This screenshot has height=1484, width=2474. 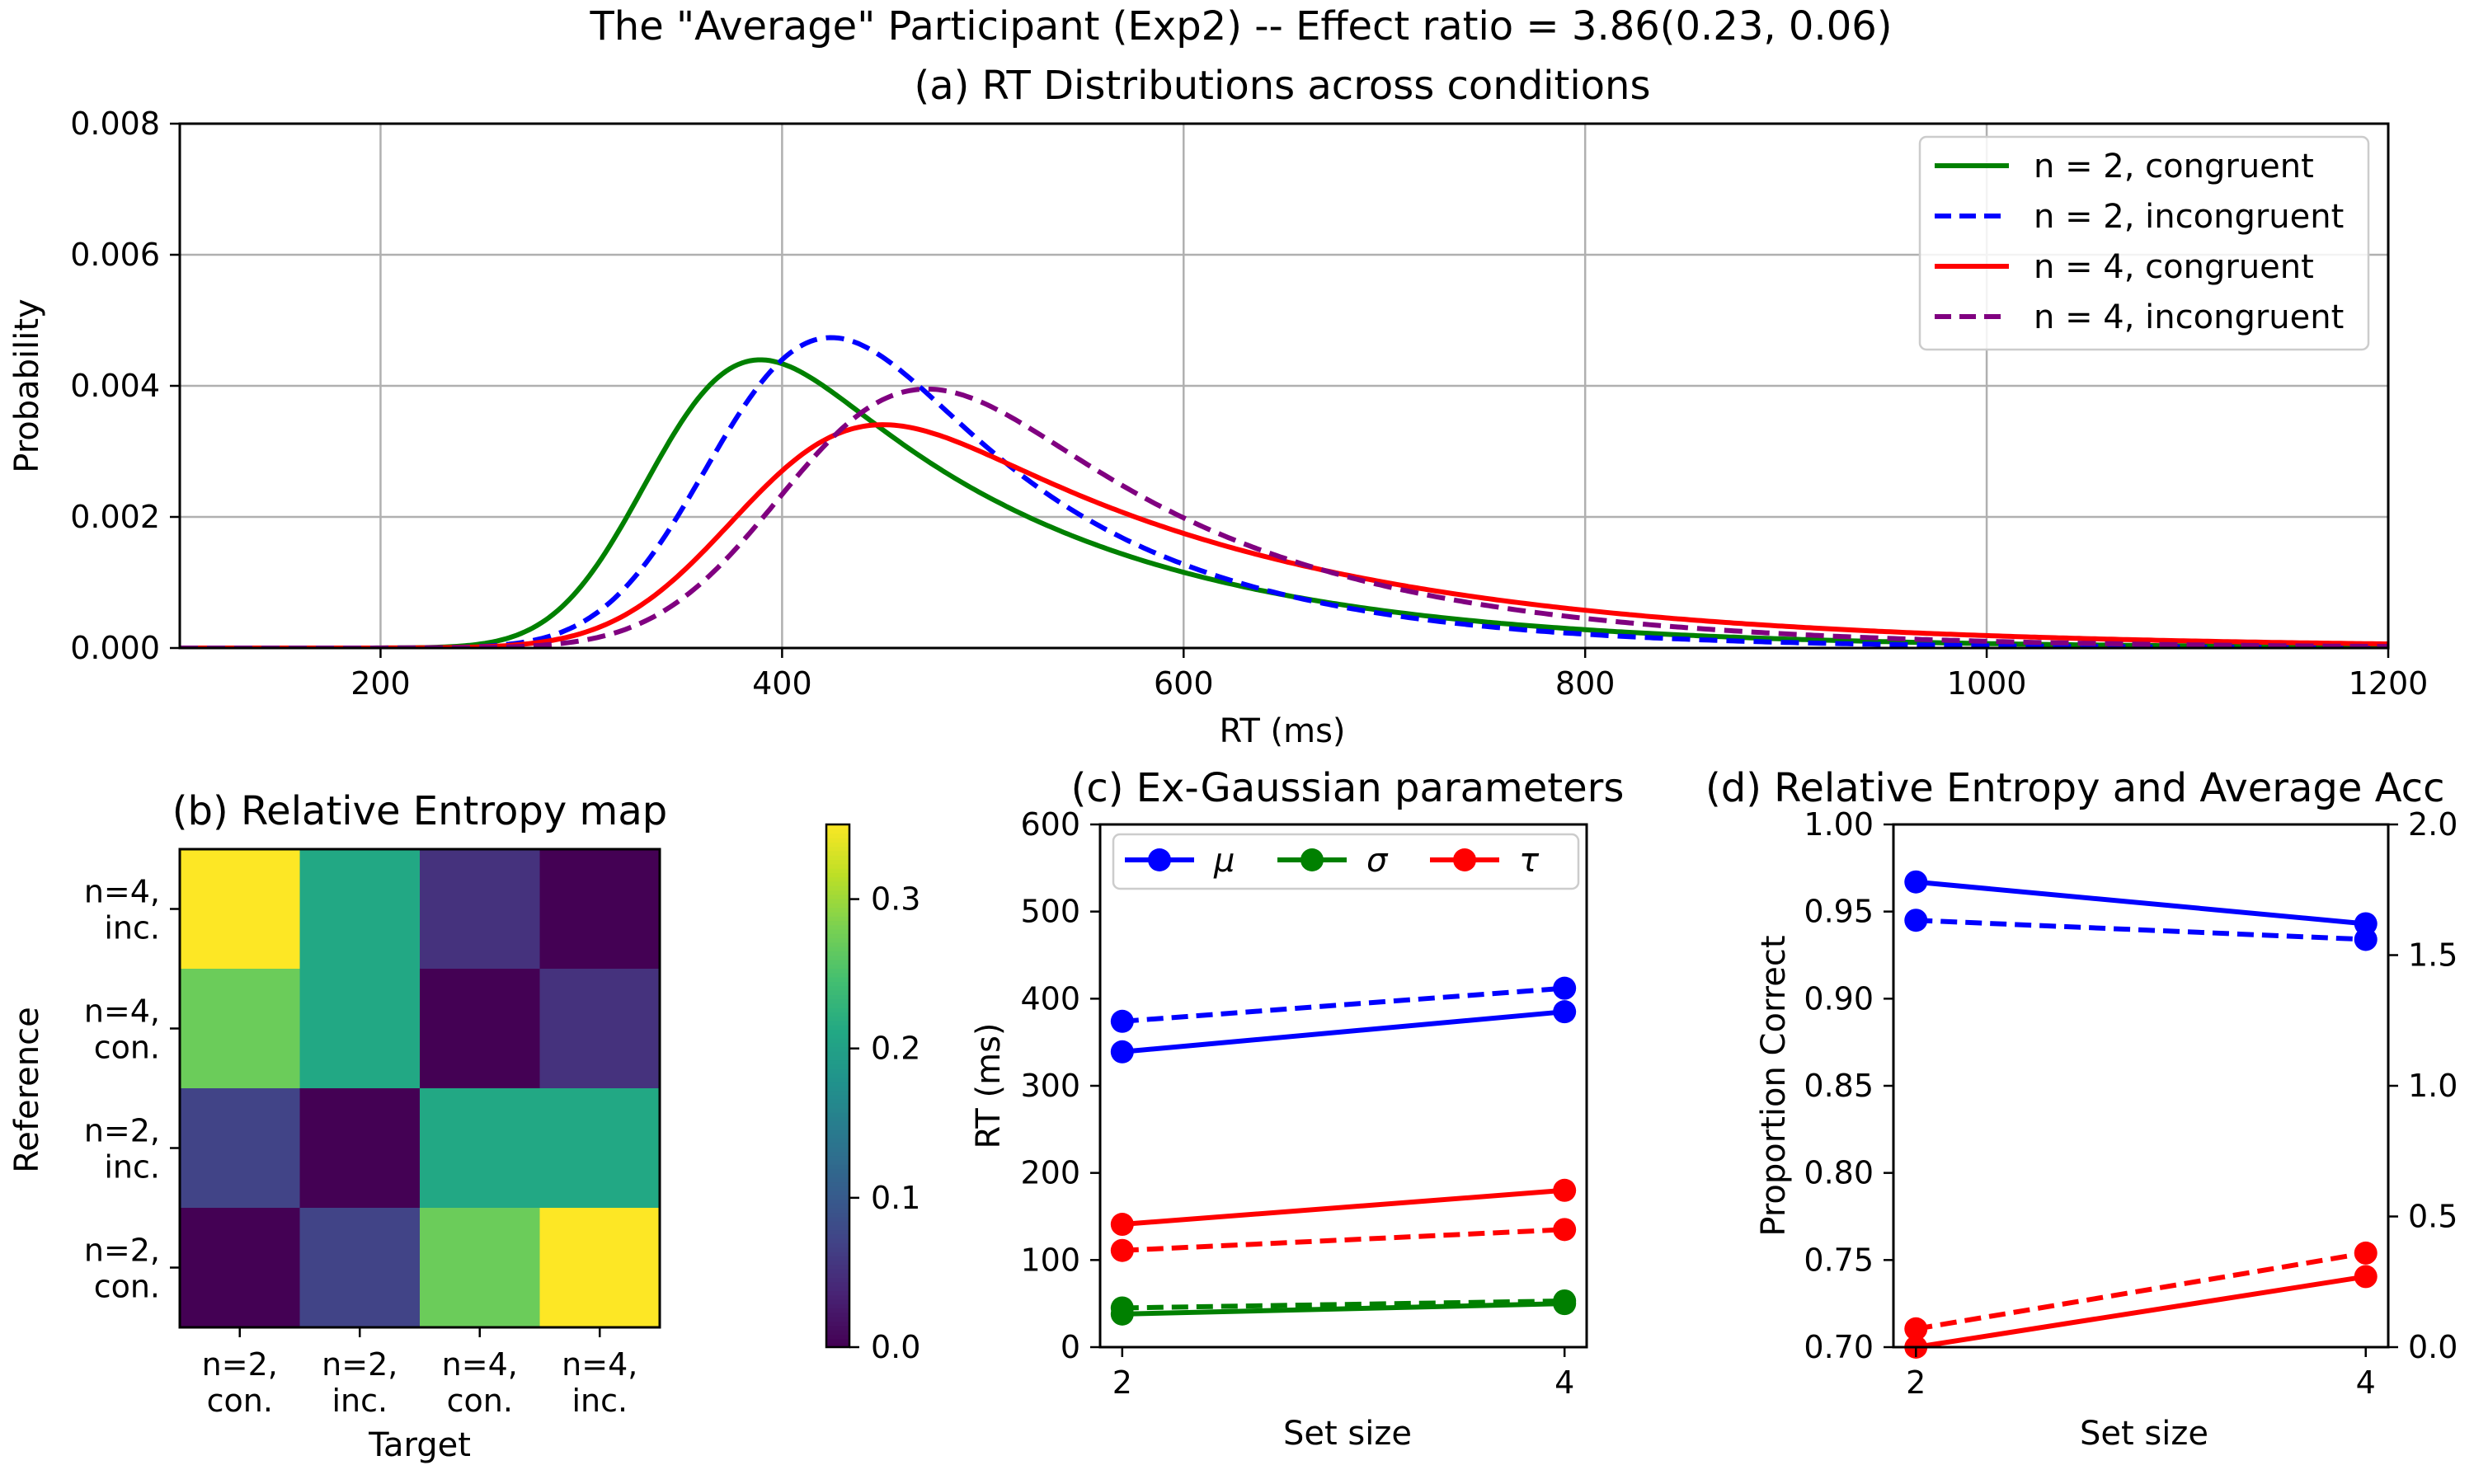 What do you see at coordinates (1585, 683) in the screenshot?
I see `x-tick-label: 800` at bounding box center [1585, 683].